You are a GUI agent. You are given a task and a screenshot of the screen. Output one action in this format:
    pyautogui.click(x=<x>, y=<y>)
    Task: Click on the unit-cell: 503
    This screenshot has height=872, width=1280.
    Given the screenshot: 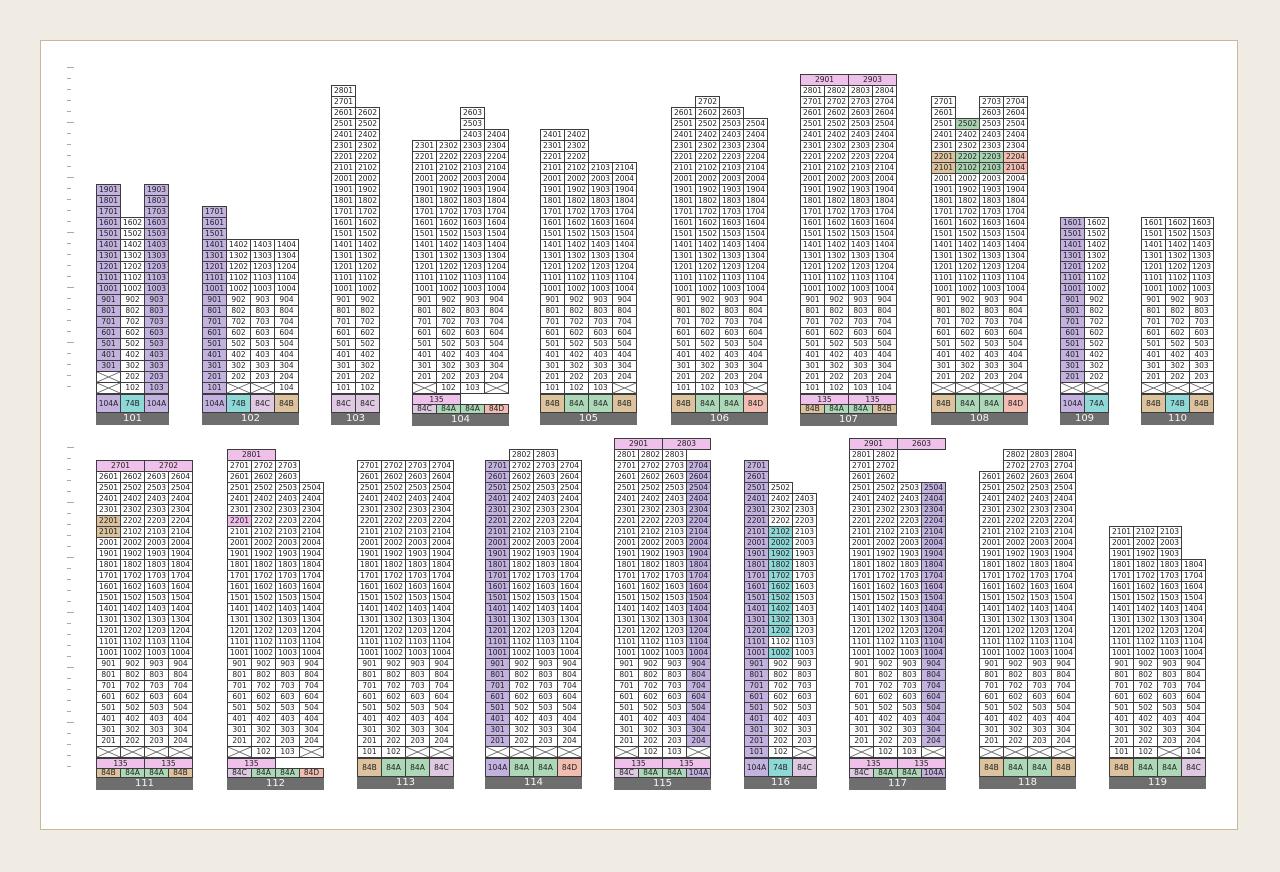 What is the action you would take?
    pyautogui.click(x=417, y=708)
    